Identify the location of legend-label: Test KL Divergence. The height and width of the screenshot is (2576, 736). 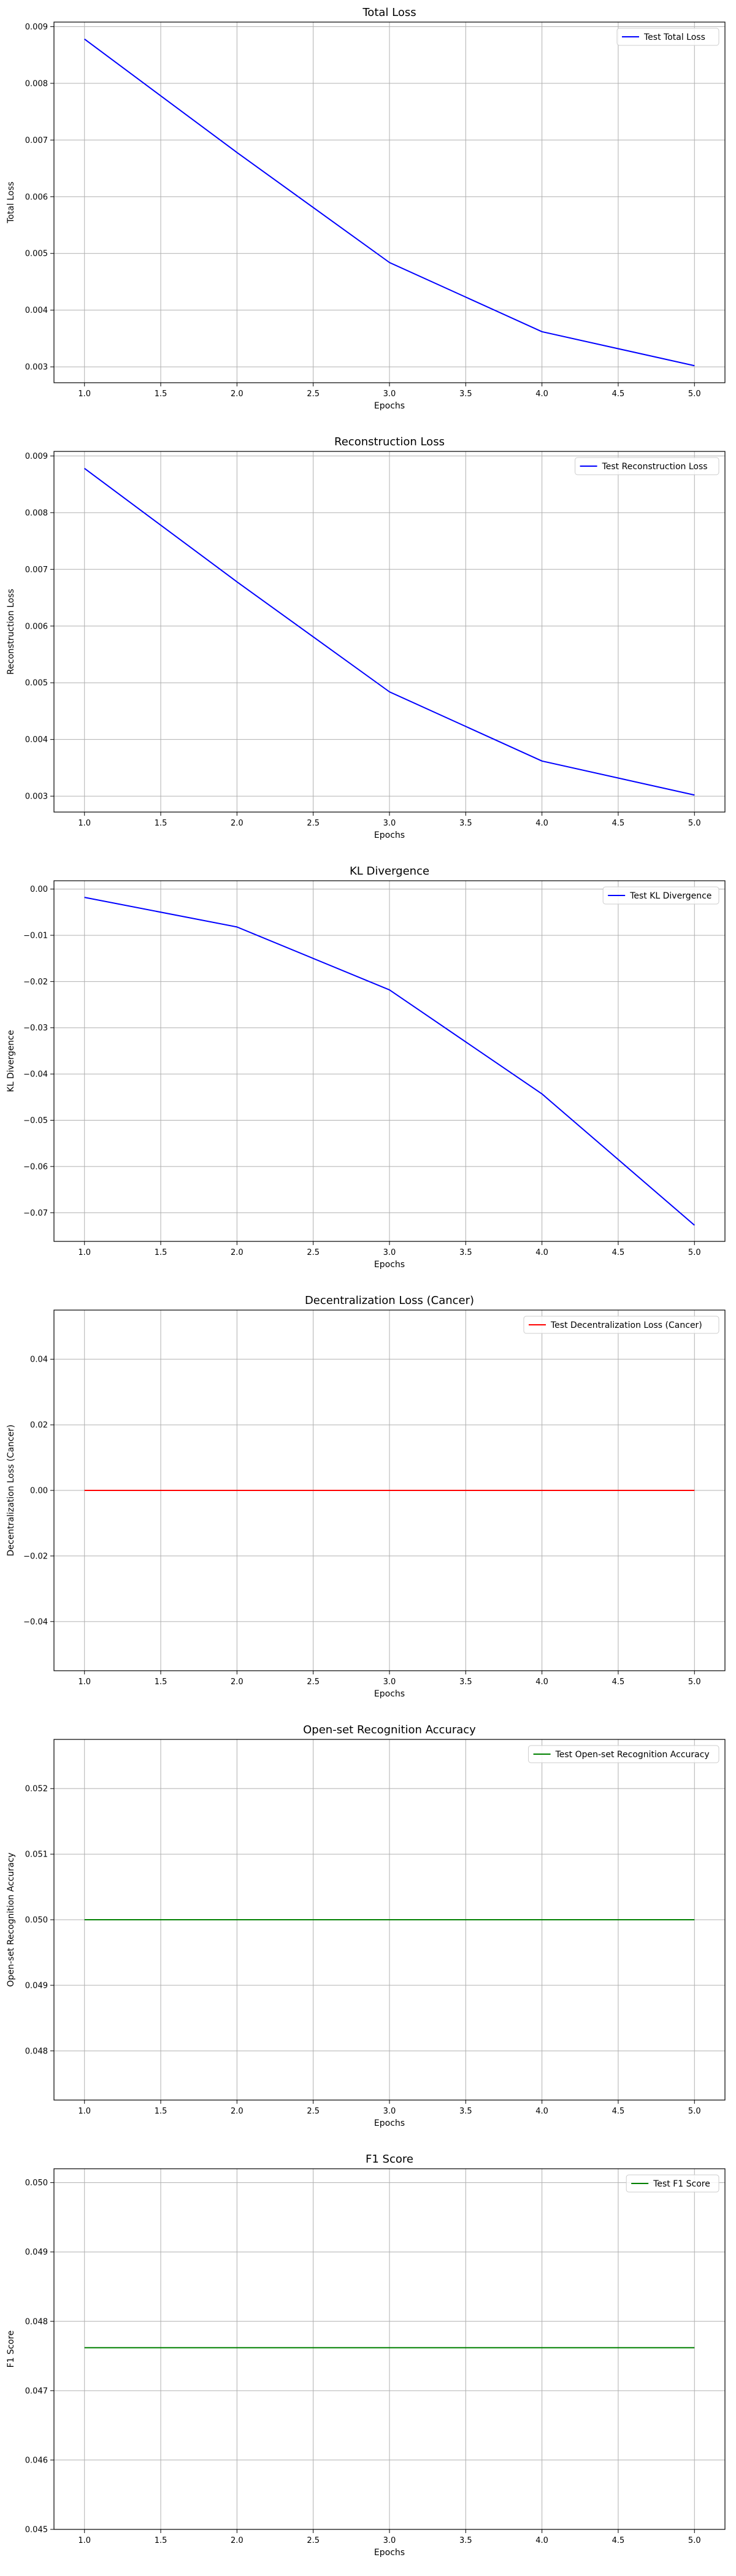
(670, 896).